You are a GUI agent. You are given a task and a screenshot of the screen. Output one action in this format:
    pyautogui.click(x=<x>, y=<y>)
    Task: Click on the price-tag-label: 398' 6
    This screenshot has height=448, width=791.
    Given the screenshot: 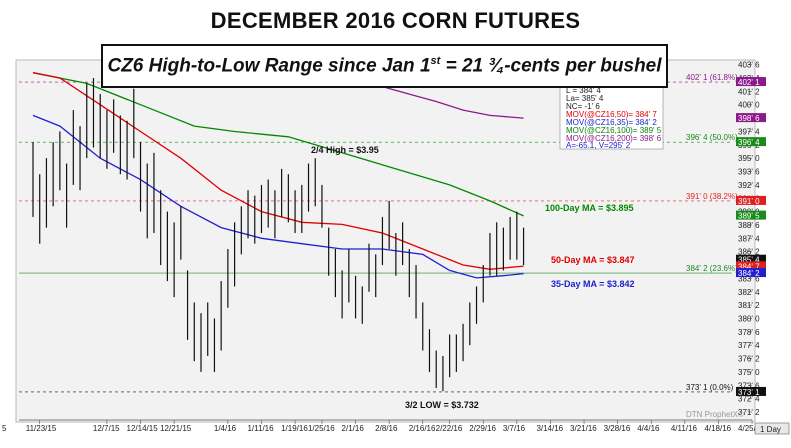 What is the action you would take?
    pyautogui.click(x=749, y=118)
    